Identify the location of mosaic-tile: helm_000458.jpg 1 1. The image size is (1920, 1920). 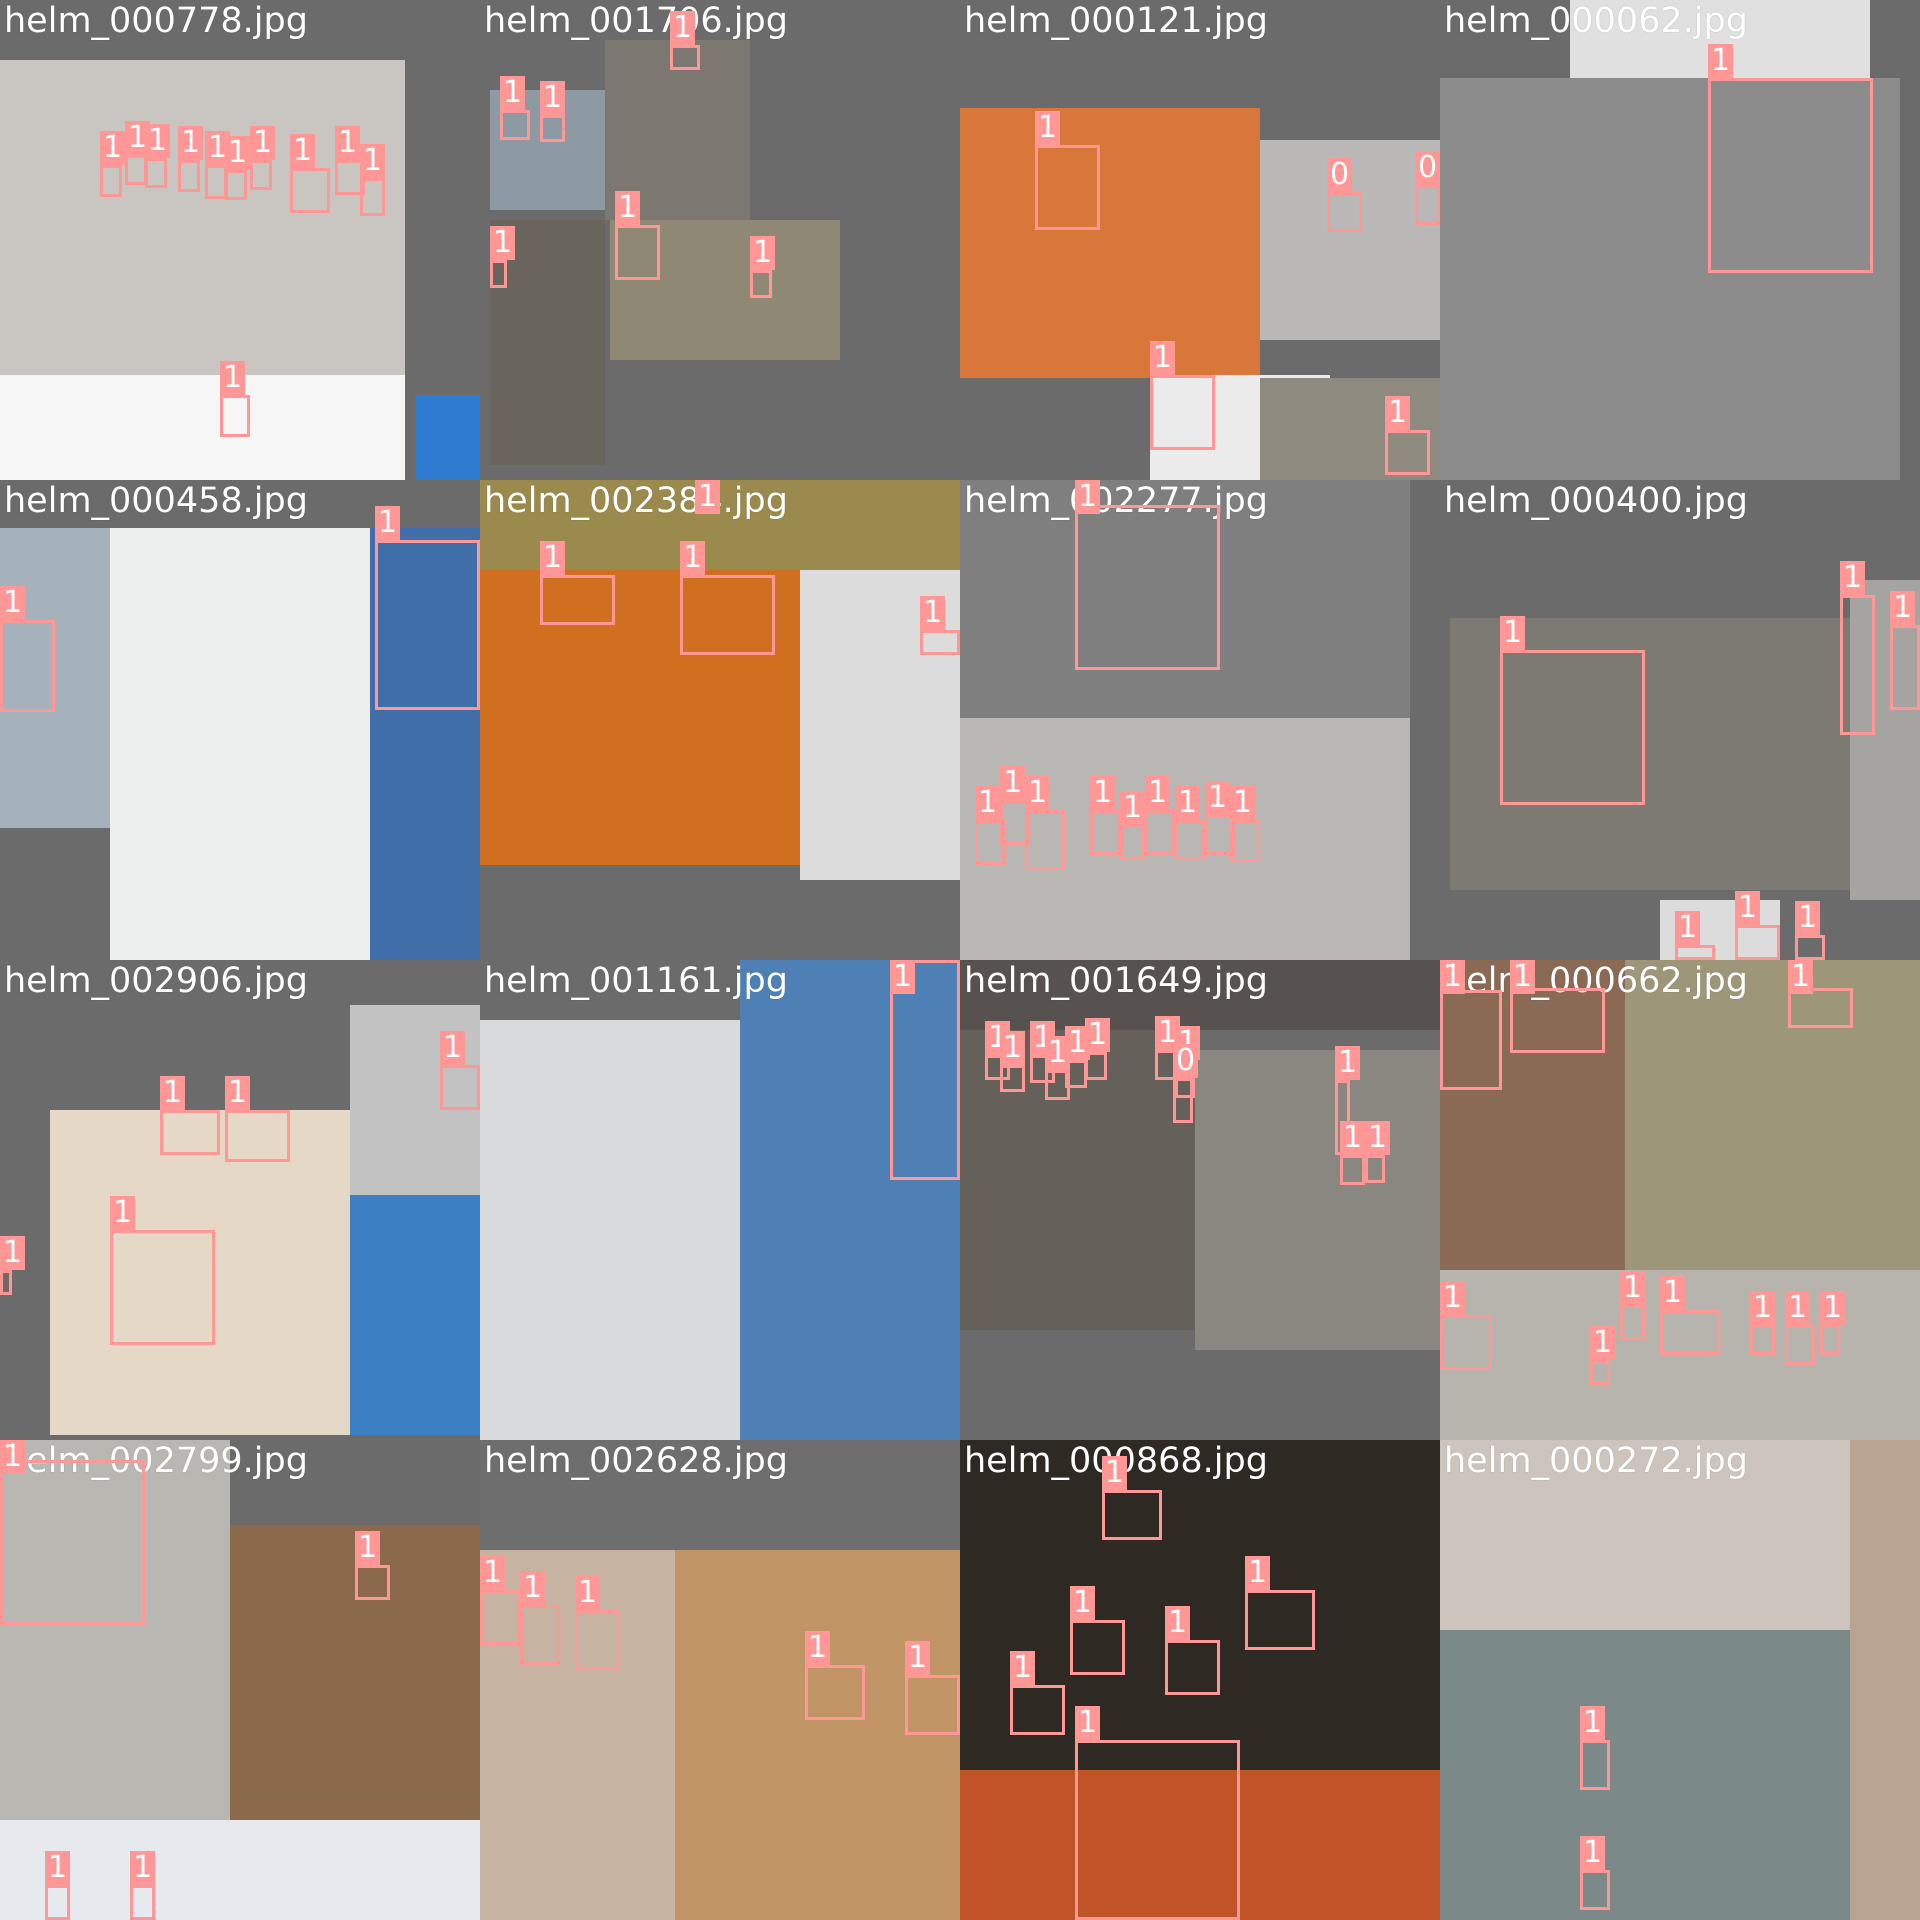
(240, 720).